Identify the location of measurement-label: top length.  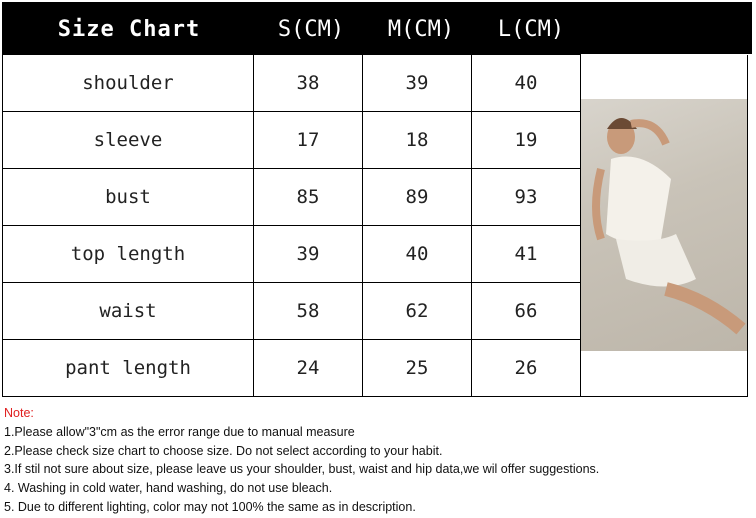
(128, 254).